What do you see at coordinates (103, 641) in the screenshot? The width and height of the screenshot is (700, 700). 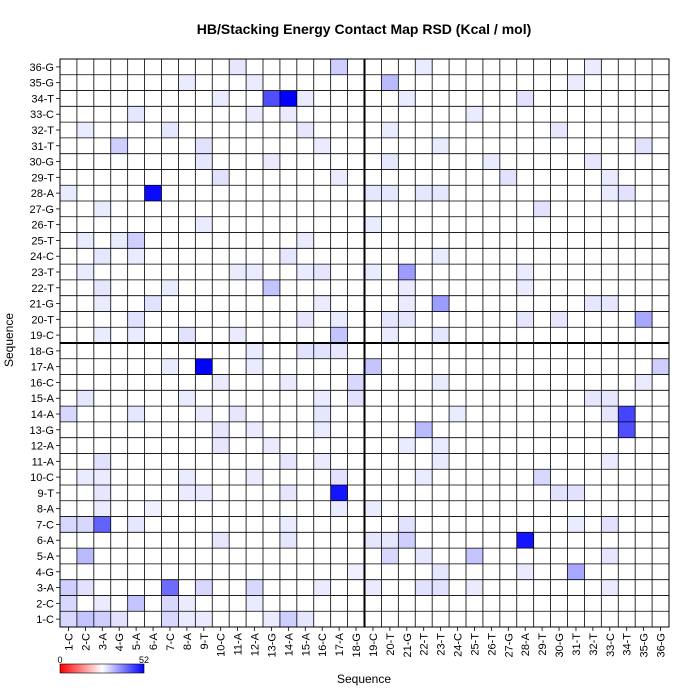 I see `x-tick-label: 3-A` at bounding box center [103, 641].